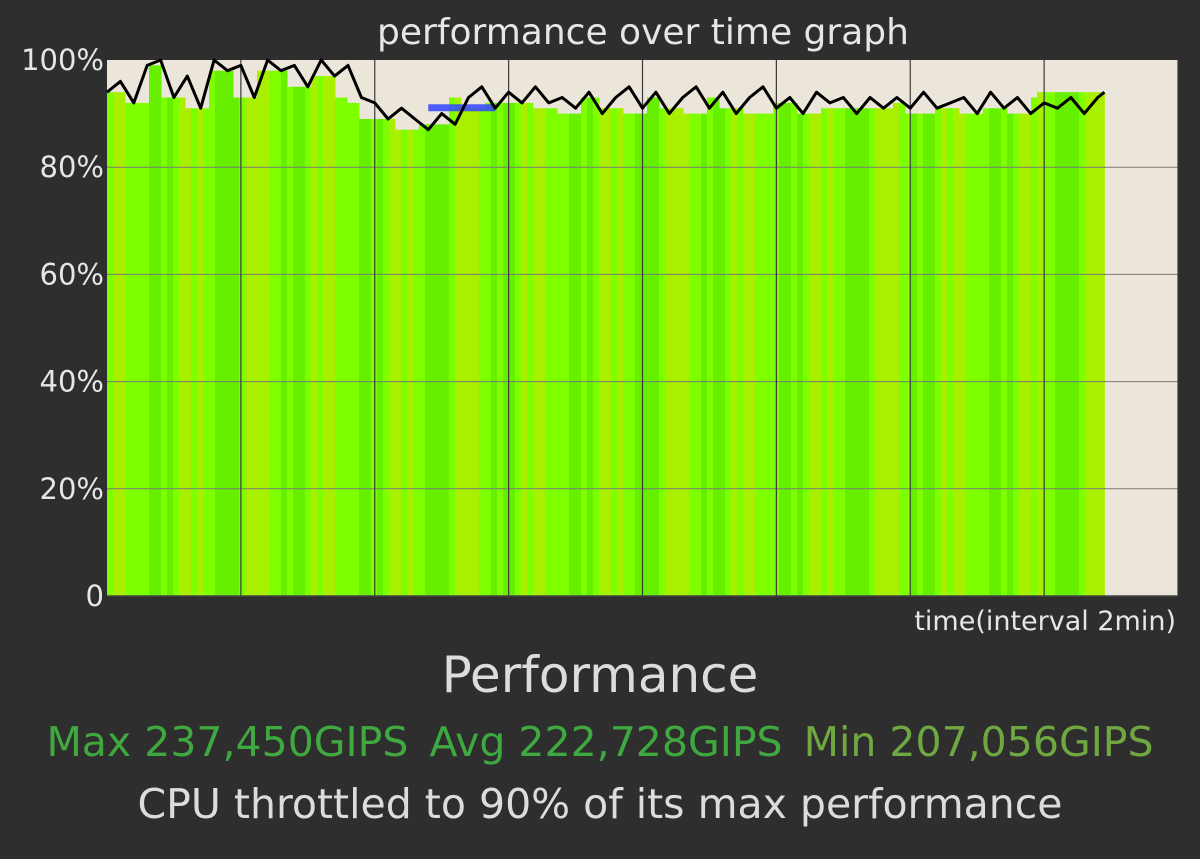  I want to click on y-tick-label: 40%, so click(72, 382).